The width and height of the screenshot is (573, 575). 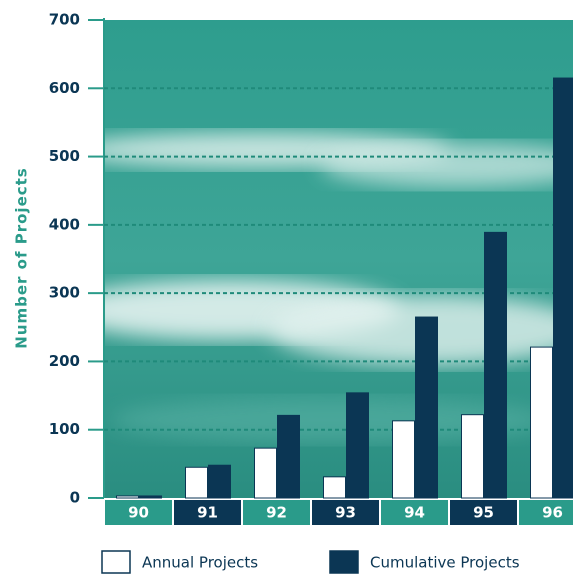 I want to click on y-axis-label: Number of Projects, so click(x=22, y=257).